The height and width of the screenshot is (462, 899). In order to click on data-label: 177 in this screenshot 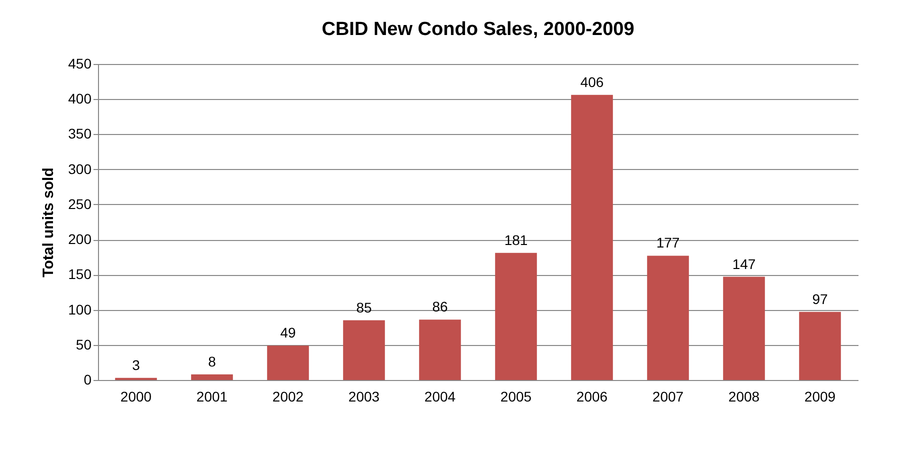, I will do `click(668, 242)`.